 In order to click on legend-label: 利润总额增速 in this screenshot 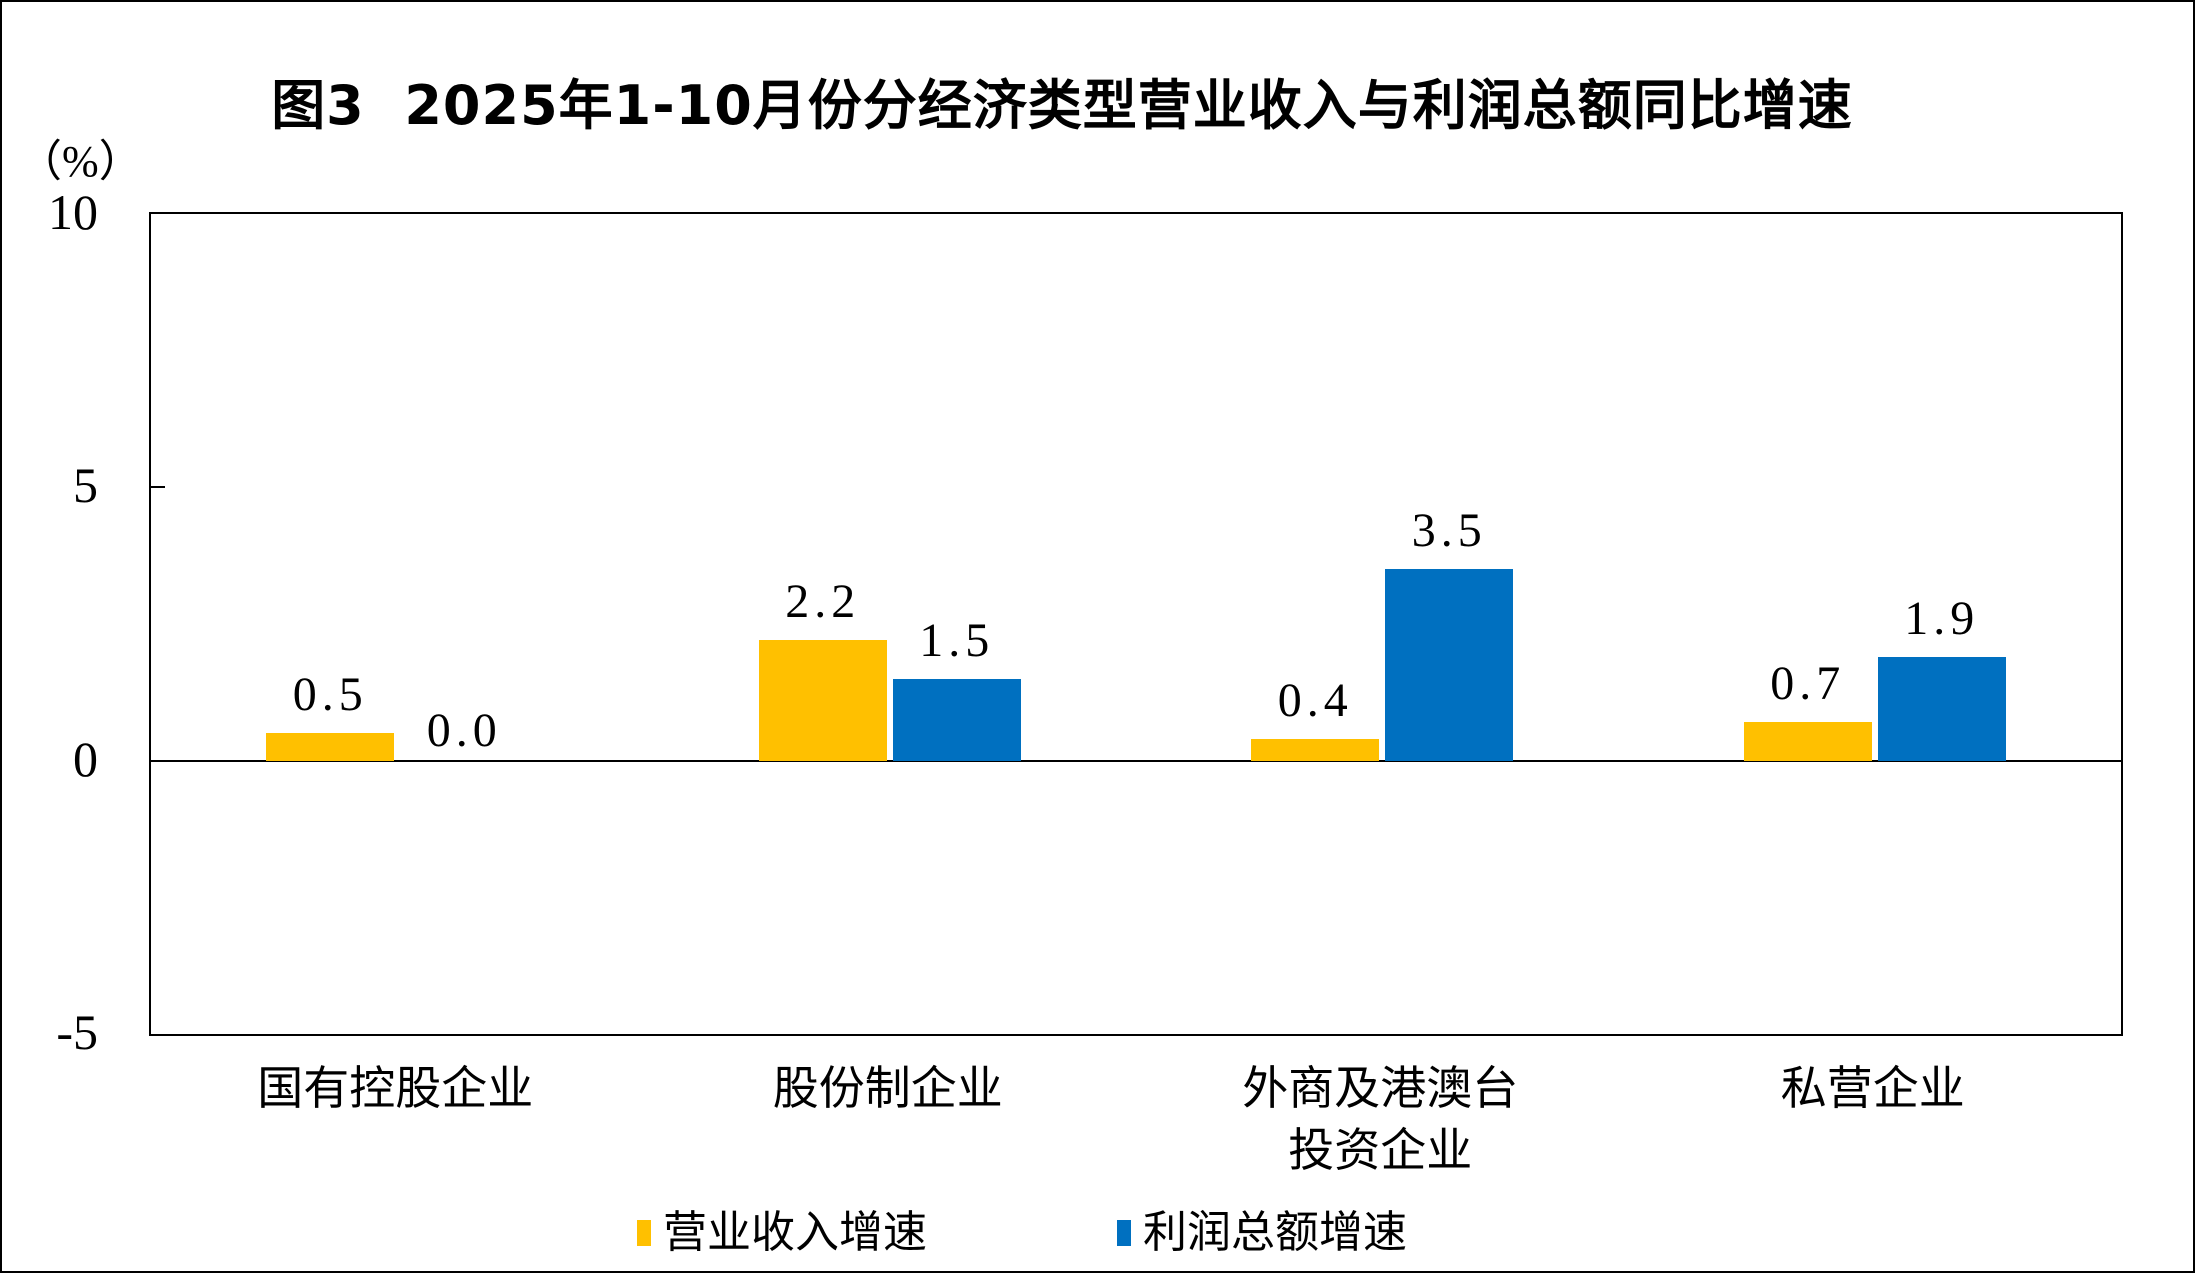, I will do `click(1275, 1232)`.